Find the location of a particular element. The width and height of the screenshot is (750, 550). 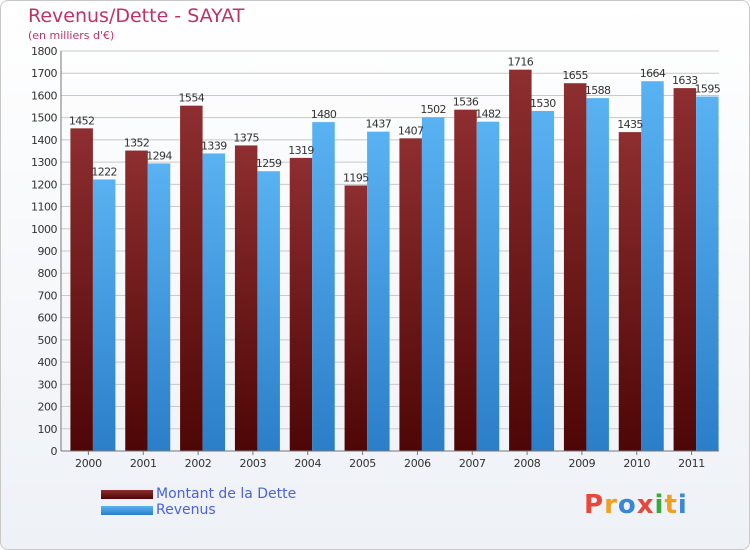

chart-subtitle: (en milliers d'€) is located at coordinates (71, 35).